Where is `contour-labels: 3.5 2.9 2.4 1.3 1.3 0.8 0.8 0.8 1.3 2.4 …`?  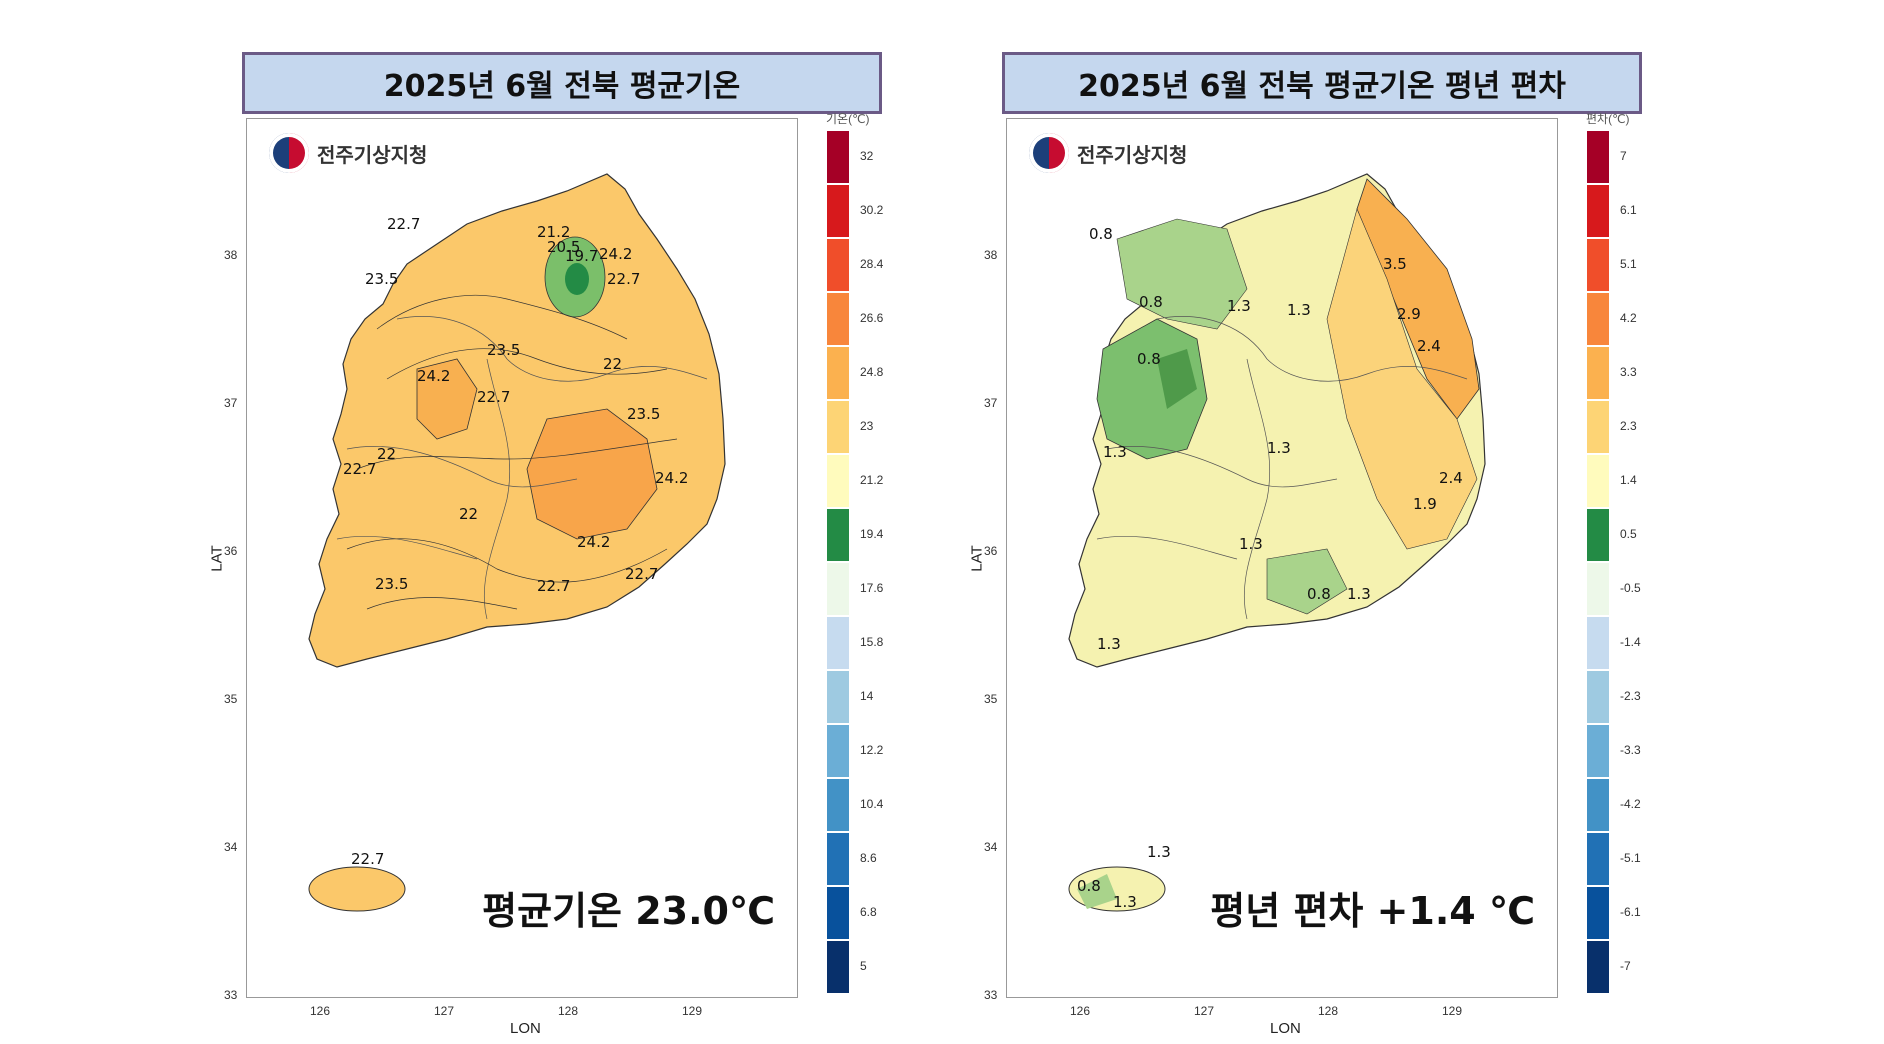
contour-labels: 3.5 2.9 2.4 1.3 1.3 0.8 0.8 0.8 1.3 2.4 … is located at coordinates (1270, 568).